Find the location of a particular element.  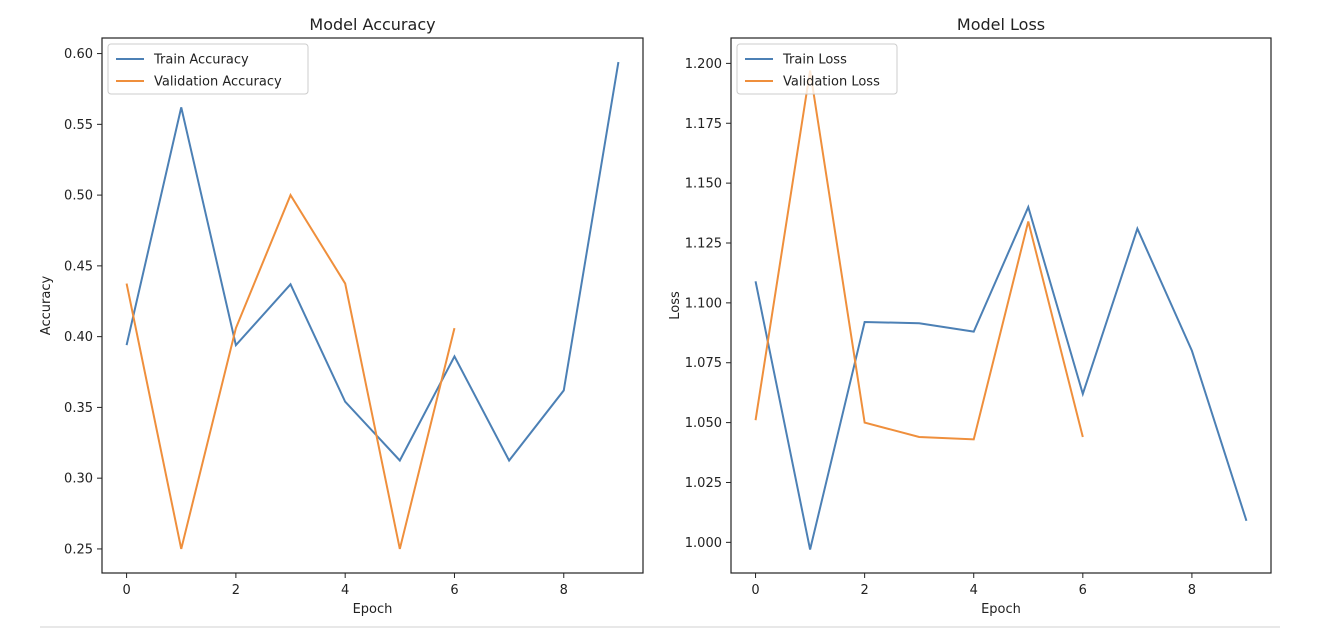

legend-label: Validation Accuracy is located at coordinates (218, 82).